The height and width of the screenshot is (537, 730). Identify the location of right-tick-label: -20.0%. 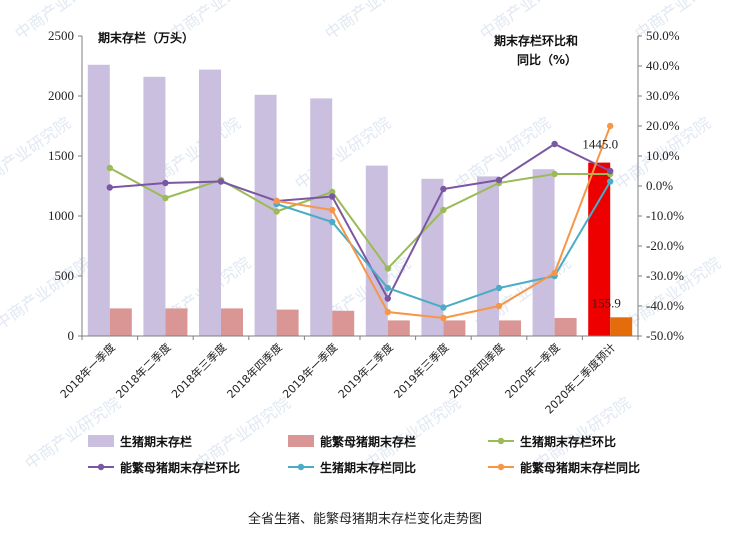
(665, 245).